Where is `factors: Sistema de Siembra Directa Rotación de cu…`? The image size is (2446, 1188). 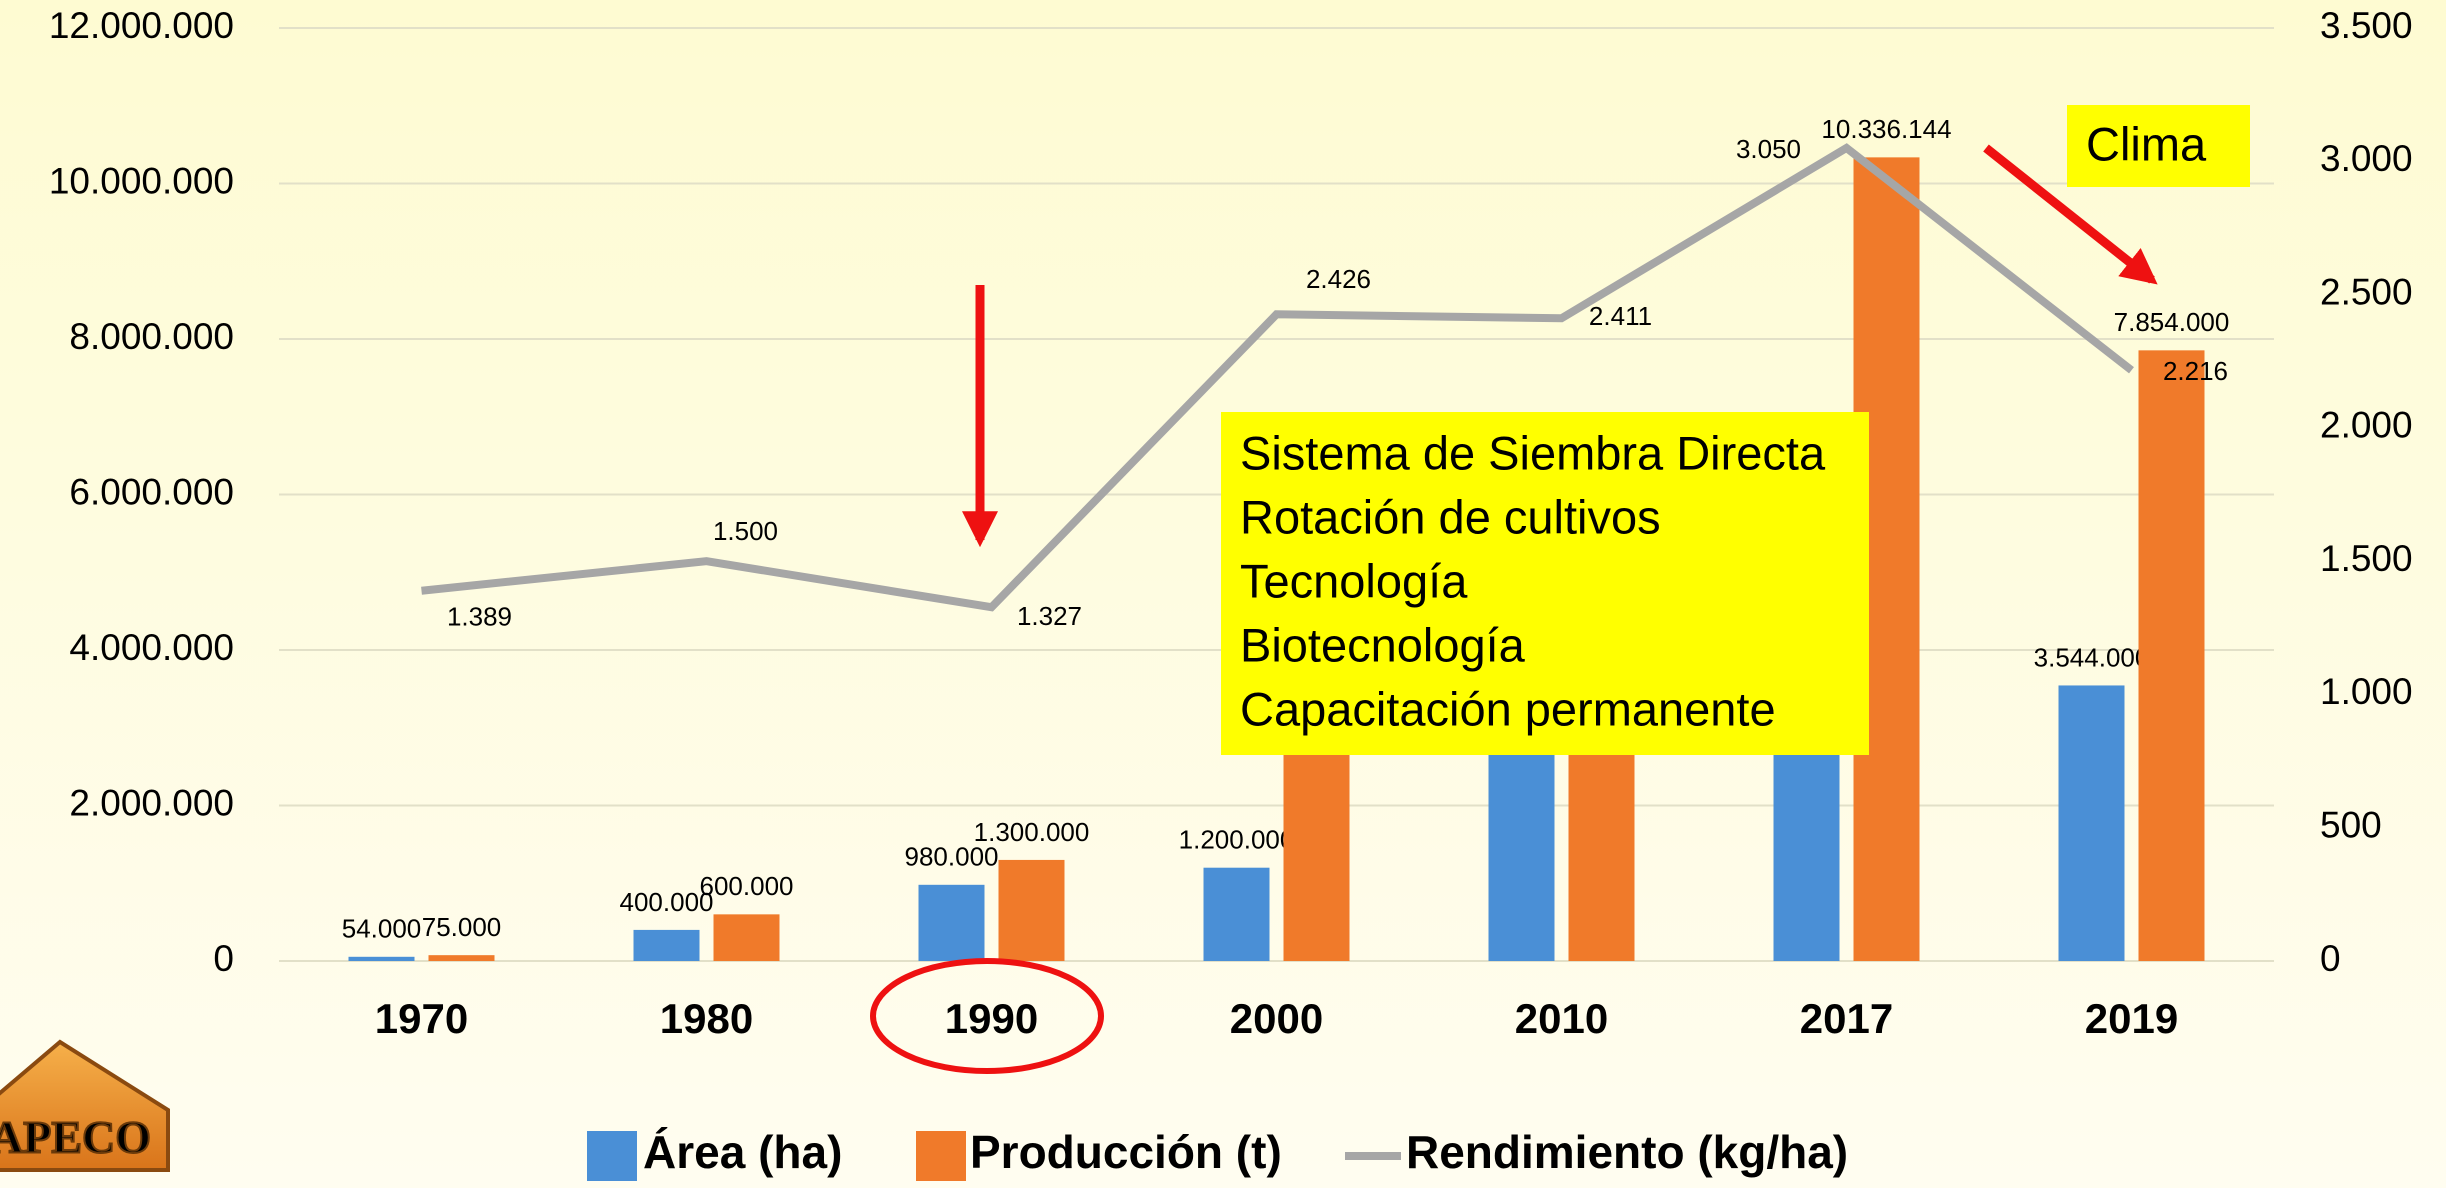
factors: Sistema de Siembra Directa Rotación de cu… is located at coordinates (1533, 580).